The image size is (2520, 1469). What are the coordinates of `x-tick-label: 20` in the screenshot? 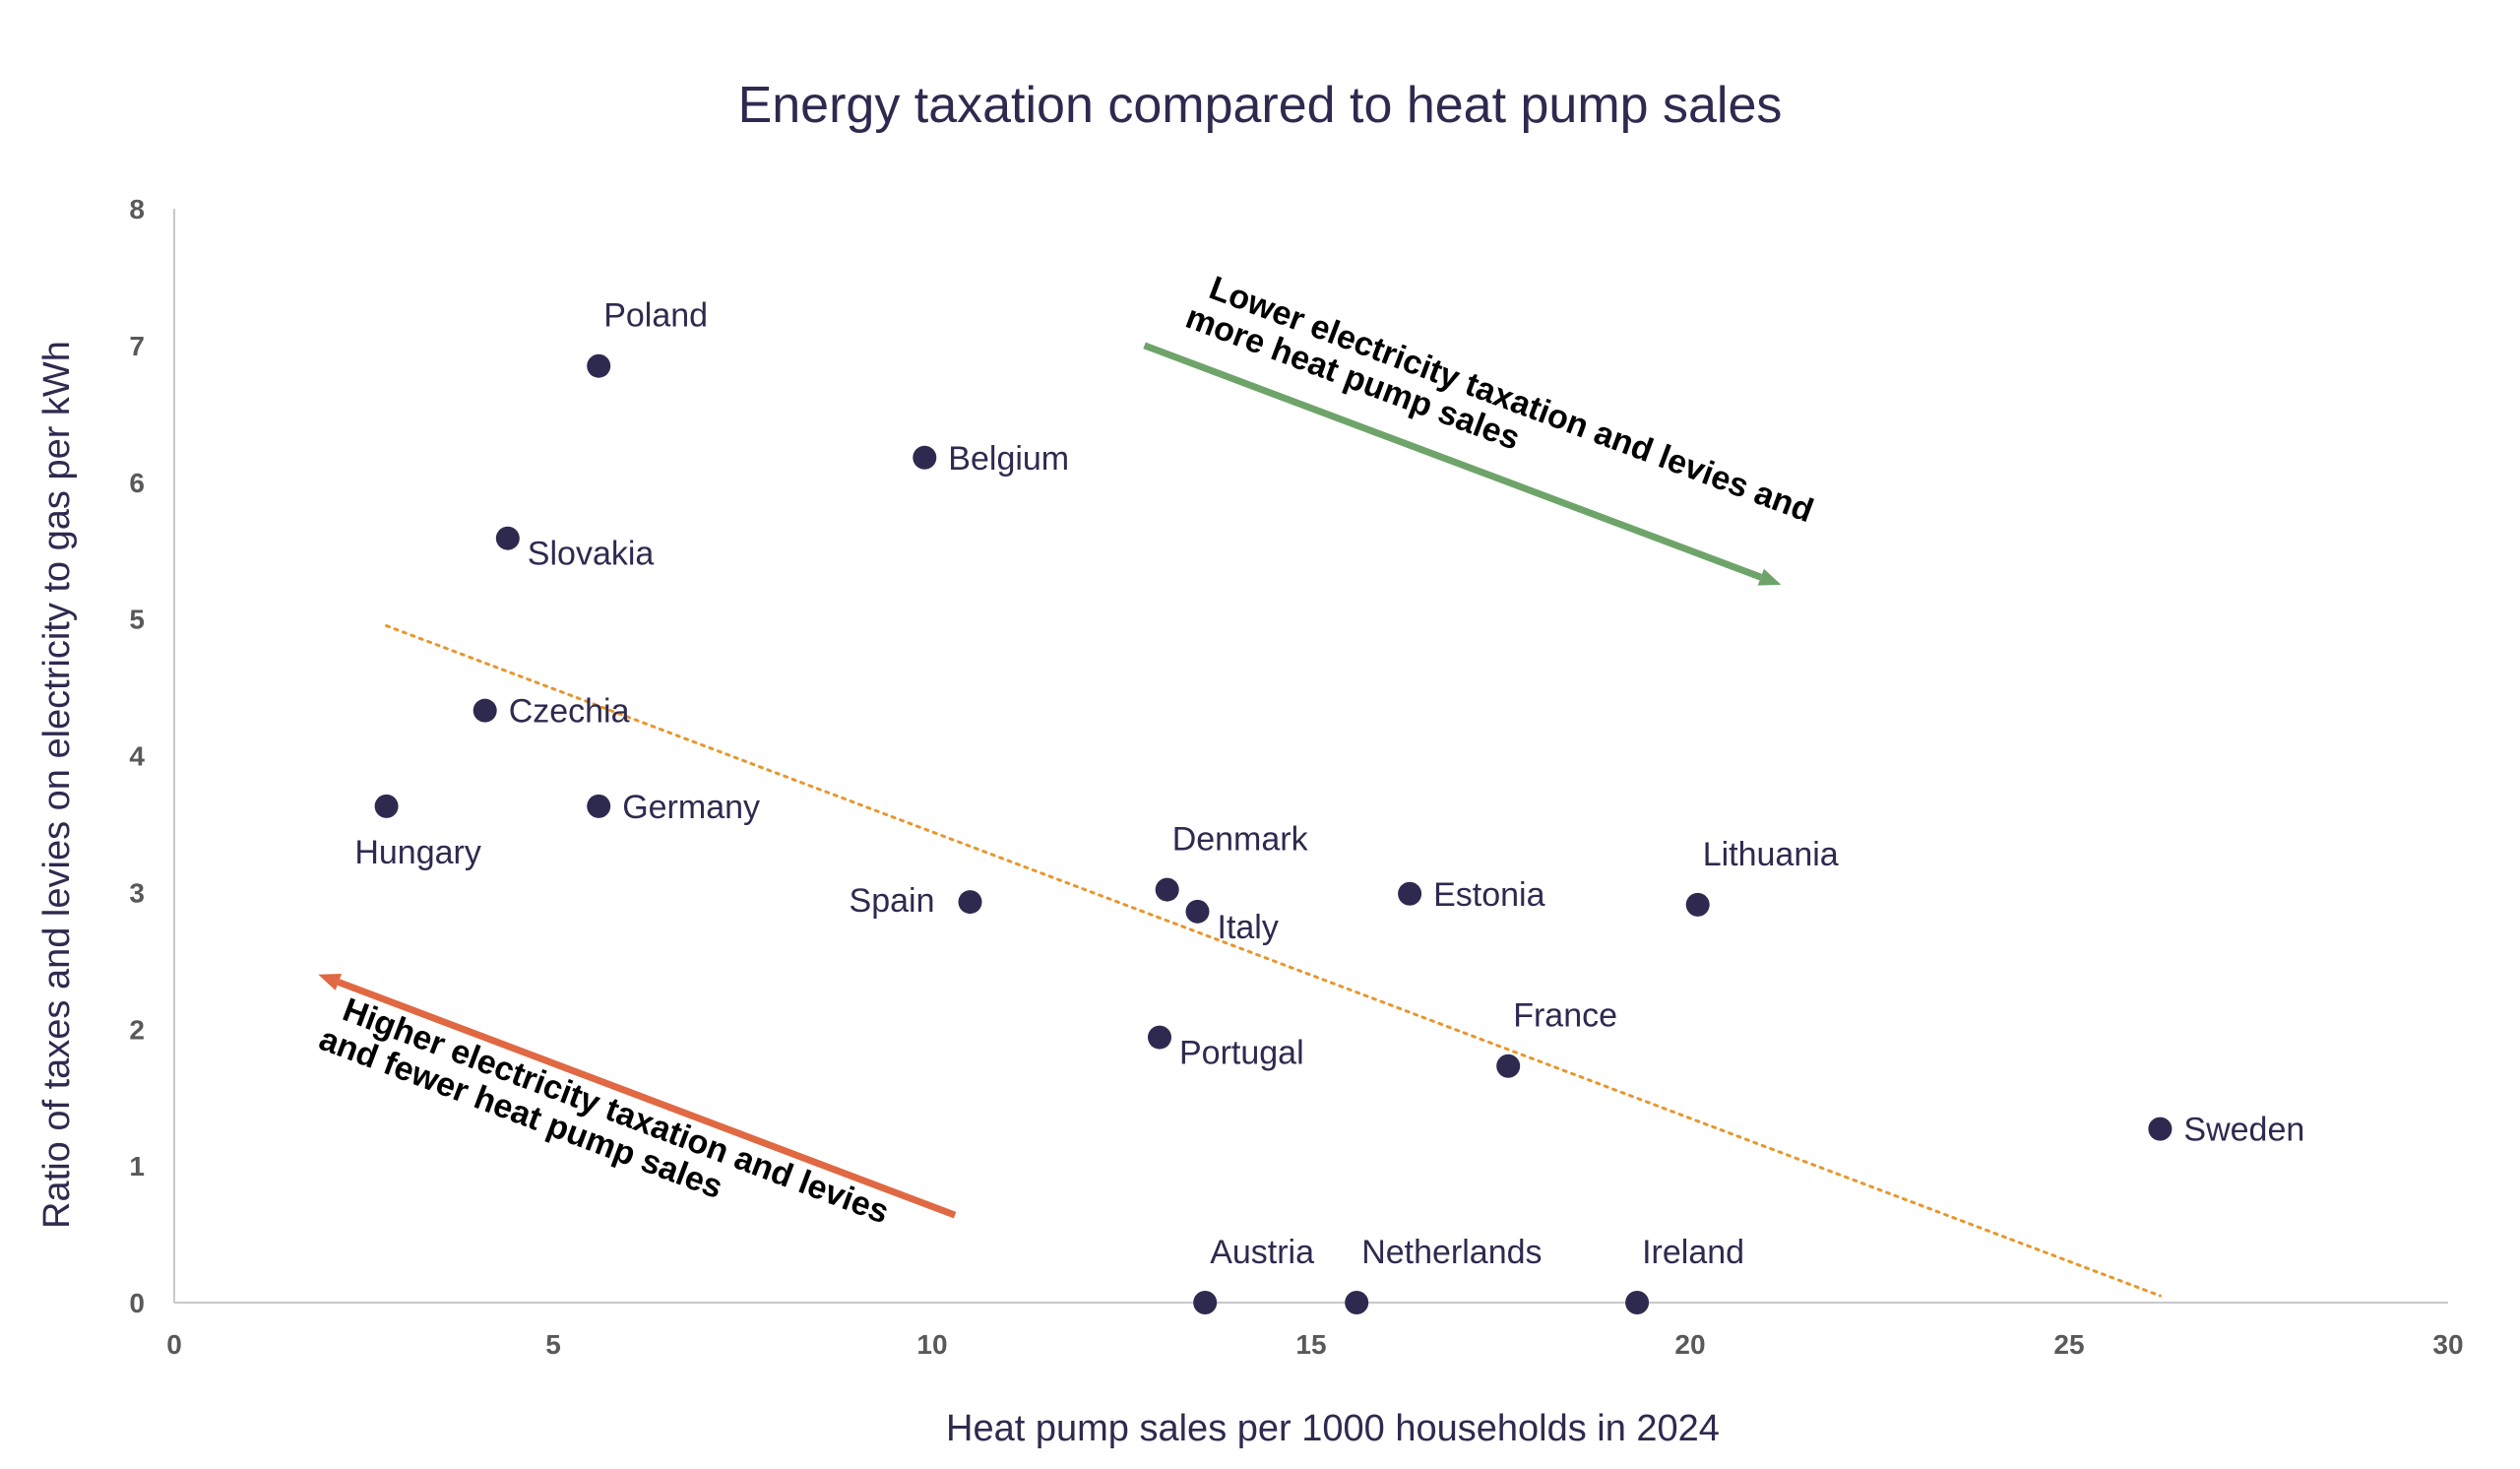 It's located at (1689, 1344).